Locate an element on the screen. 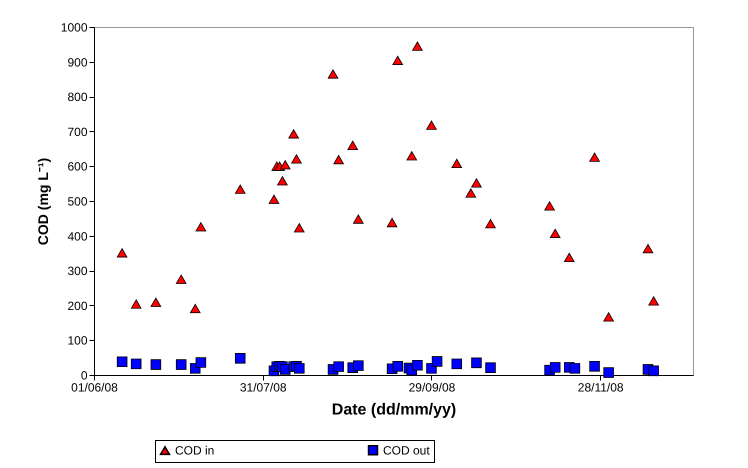  x-tick-label: 01/06/08 is located at coordinates (94, 387).